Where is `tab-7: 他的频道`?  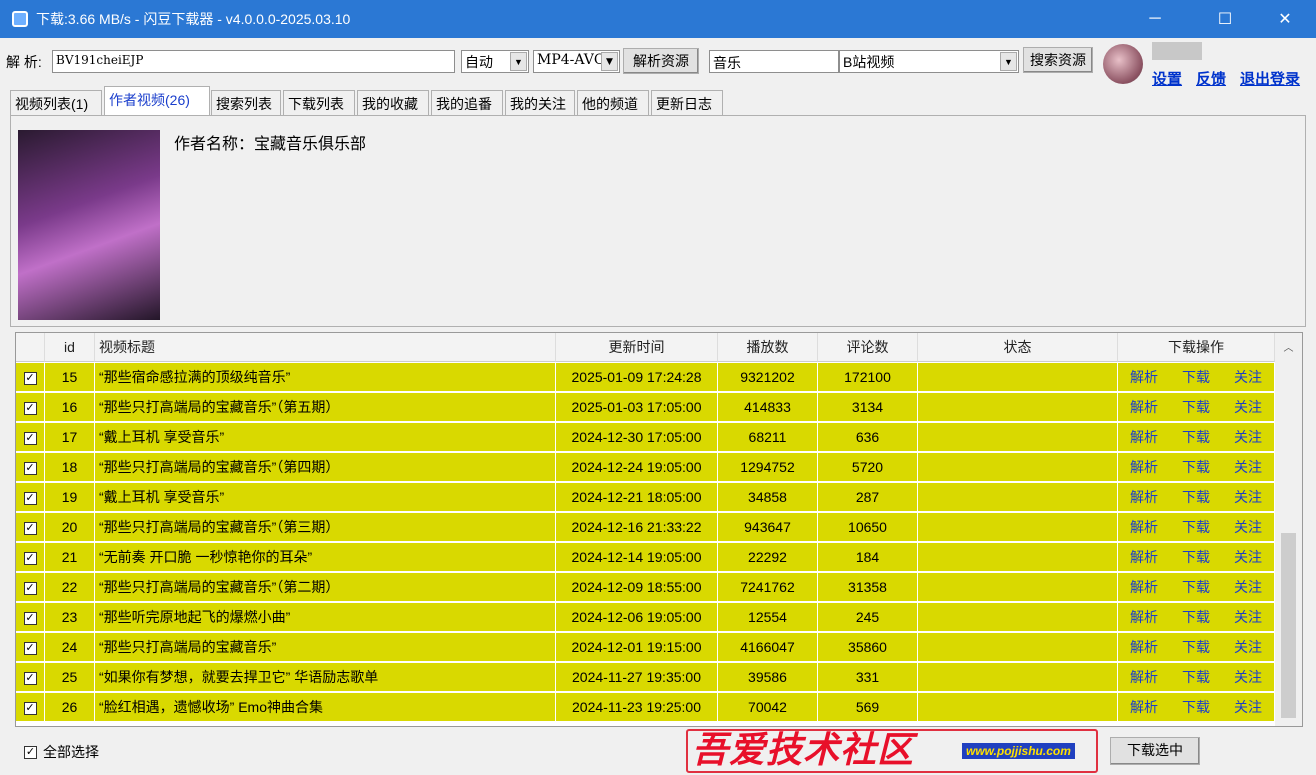
tab-7: 他的频道 is located at coordinates (613, 102).